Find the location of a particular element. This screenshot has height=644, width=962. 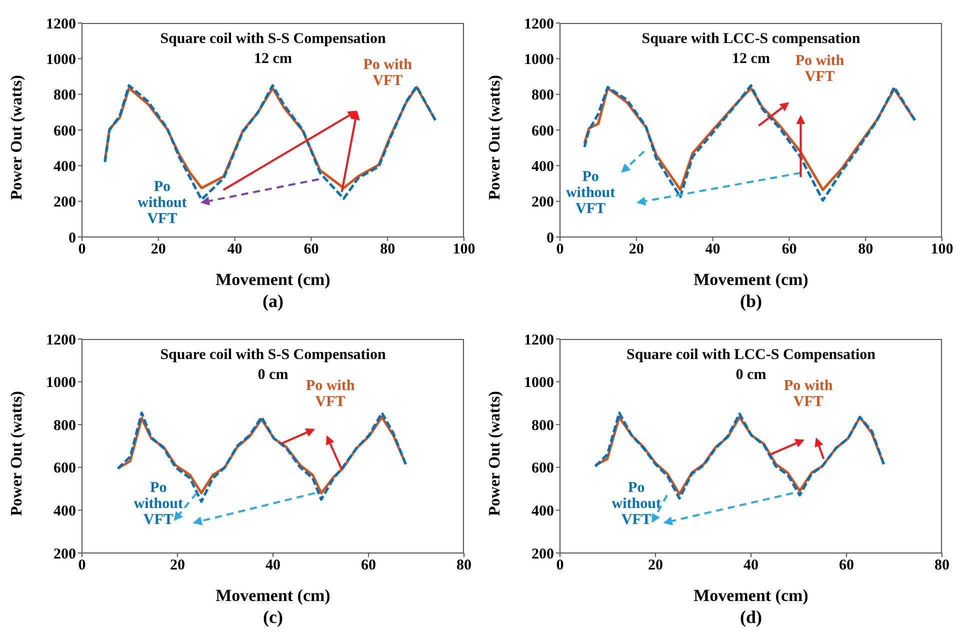

text: Square coil with LCC-S Compensation is located at coordinates (751, 355).